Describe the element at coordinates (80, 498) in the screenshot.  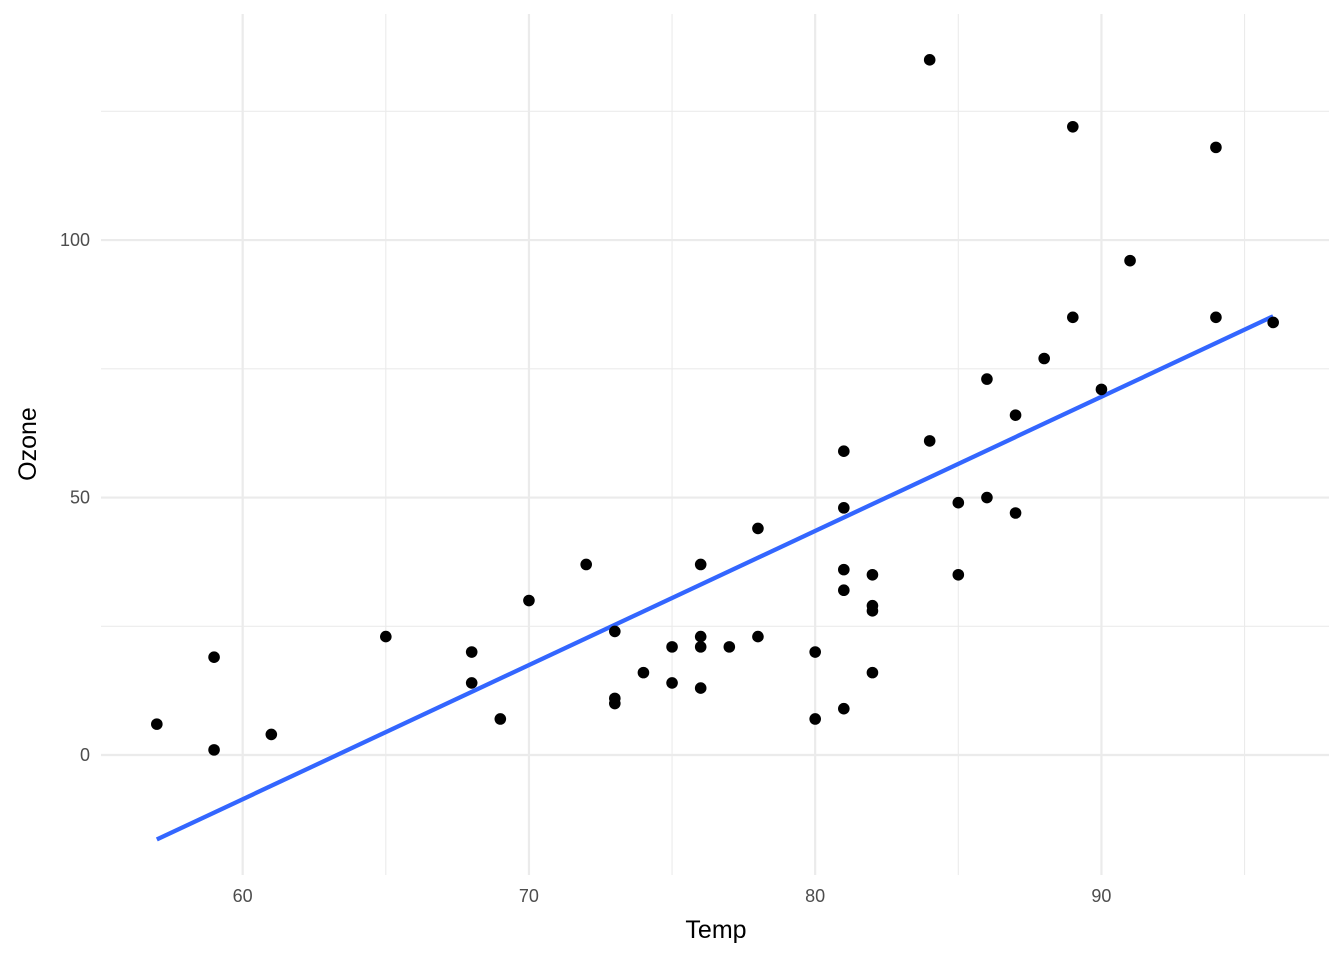
I see `y-tick-label: 50` at that location.